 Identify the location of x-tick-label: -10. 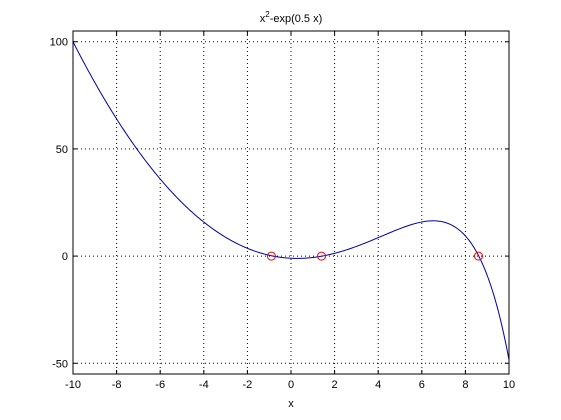
(73, 385).